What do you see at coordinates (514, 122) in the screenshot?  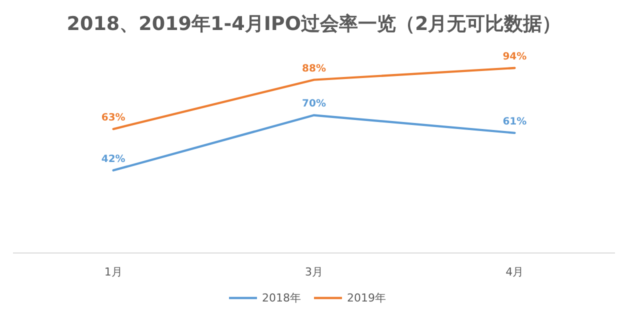 I see `data-label: 61%` at bounding box center [514, 122].